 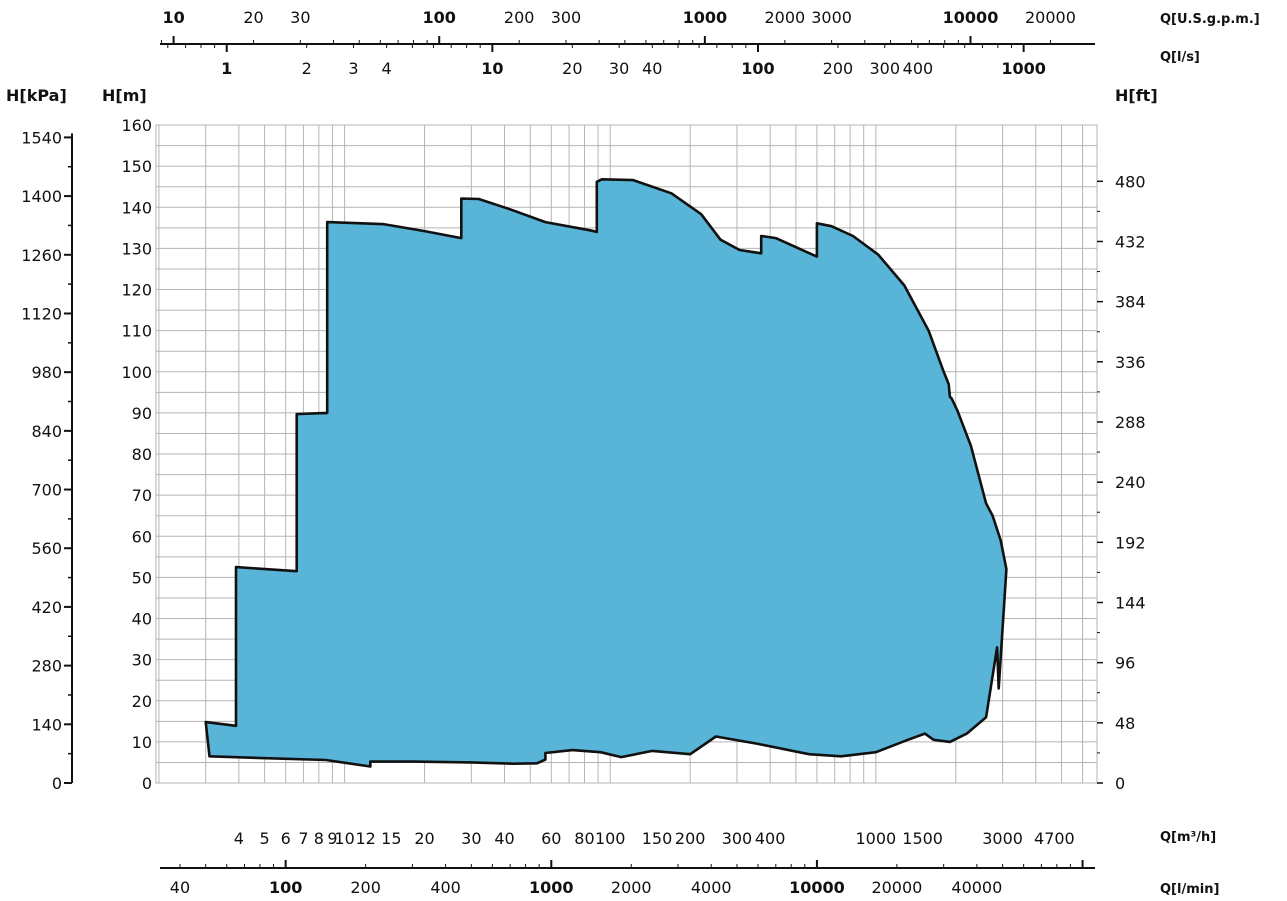 I want to click on x-axis-ls-label: 20, so click(x=572, y=68).